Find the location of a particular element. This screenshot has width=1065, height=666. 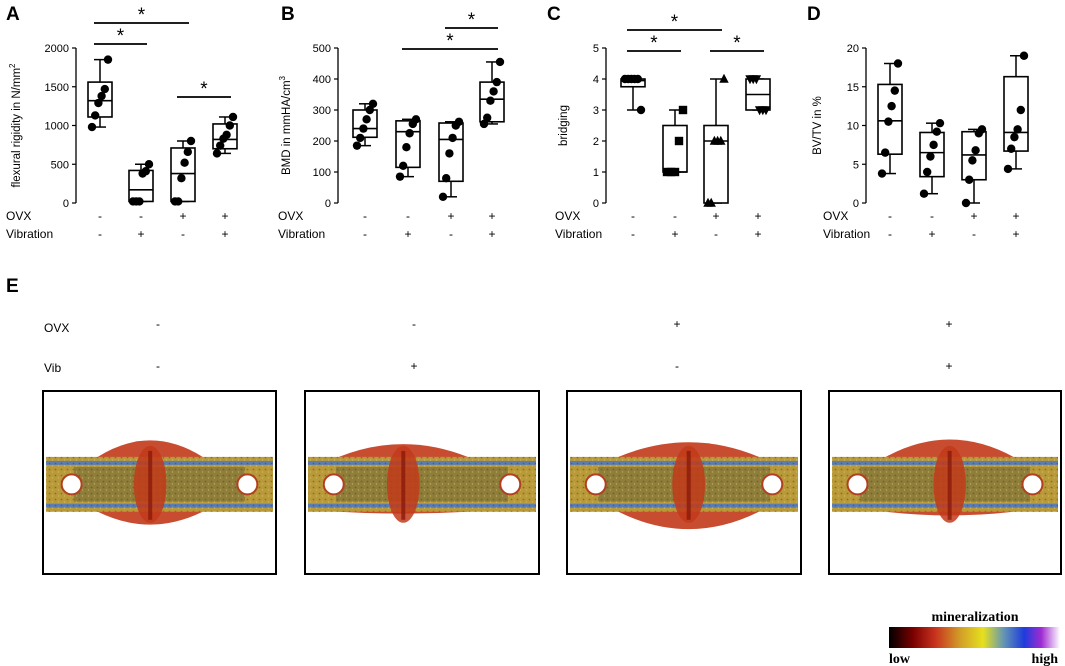

col2-ovx-sign: - is located at coordinates (414, 324).